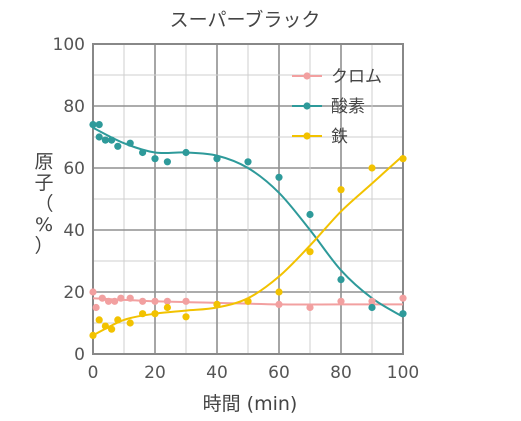 This screenshot has width=521, height=421. I want to click on x-tick-label: 80, so click(341, 373).